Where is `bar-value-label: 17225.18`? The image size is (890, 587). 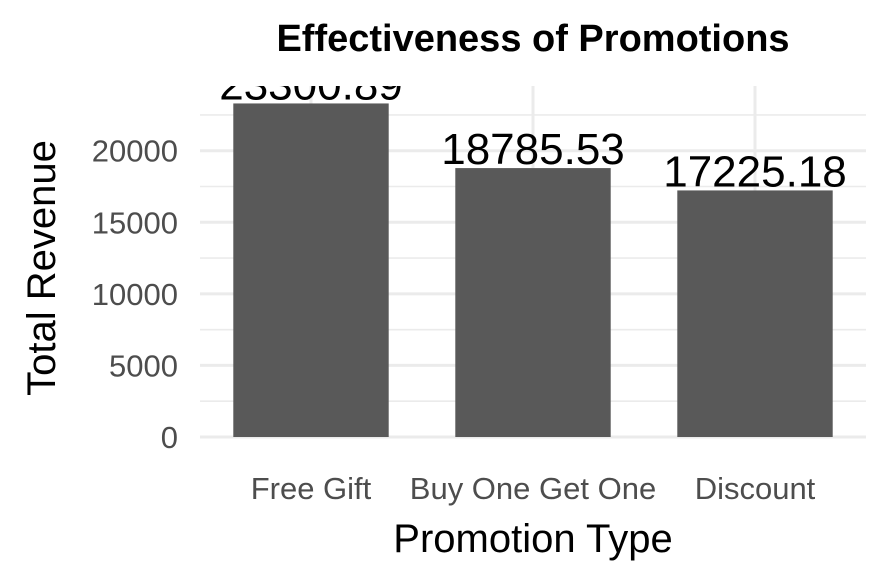
bar-value-label: 17225.18 is located at coordinates (755, 171).